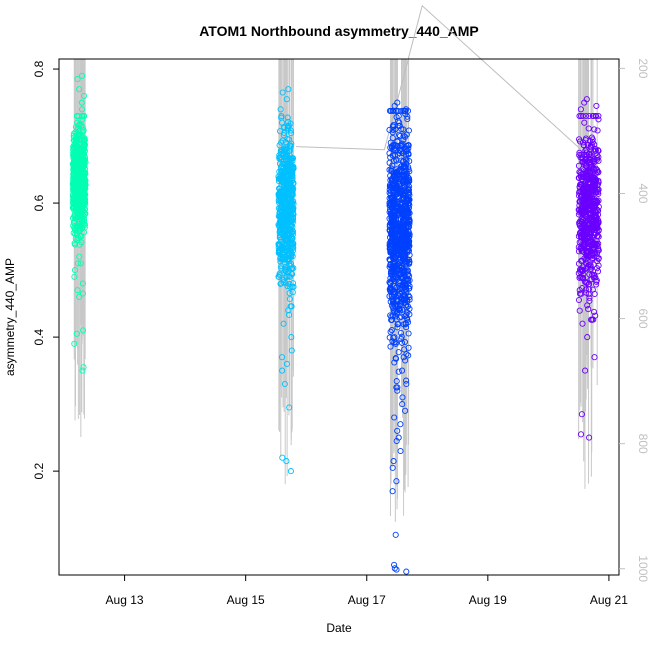  I want to click on y-tick-label: 0.8, so click(39, 68).